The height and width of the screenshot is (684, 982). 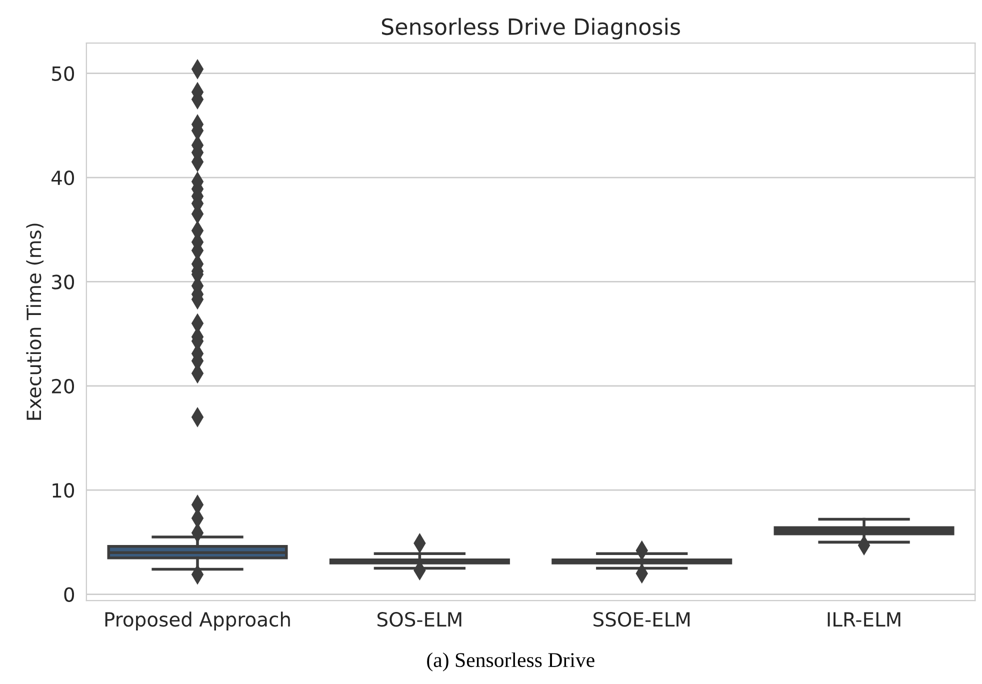 I want to click on y-axis-title: Execution Time (ms), so click(x=35, y=322).